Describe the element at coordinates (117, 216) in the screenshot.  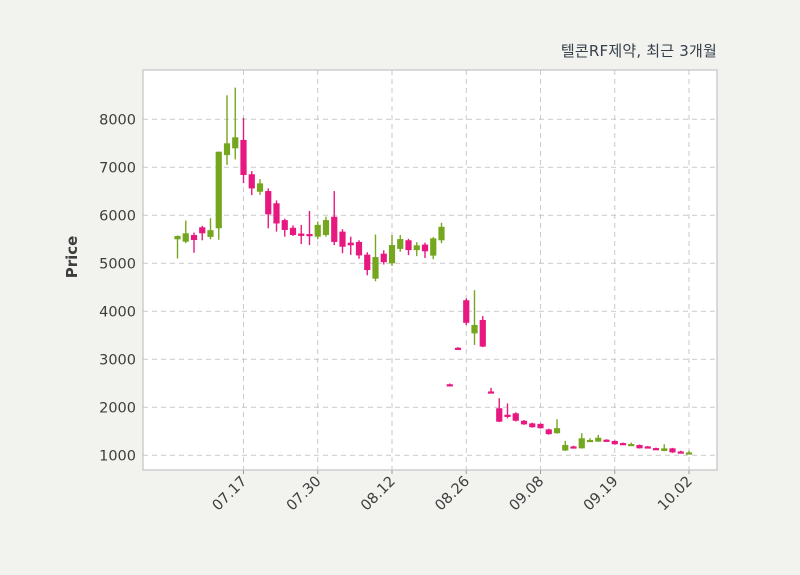
I see `y-tick-label: 6000` at that location.